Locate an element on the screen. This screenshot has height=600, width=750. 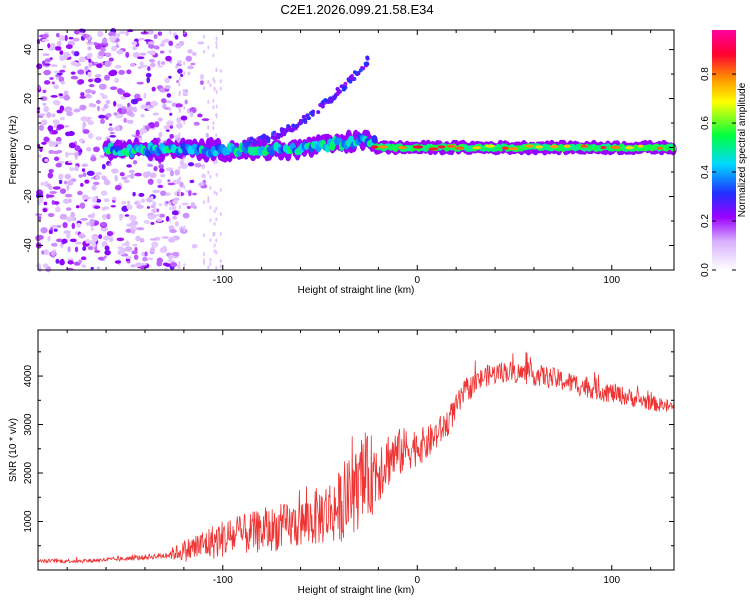
snr-ylabel: SNR (10 * v/v) is located at coordinates (13, 450).